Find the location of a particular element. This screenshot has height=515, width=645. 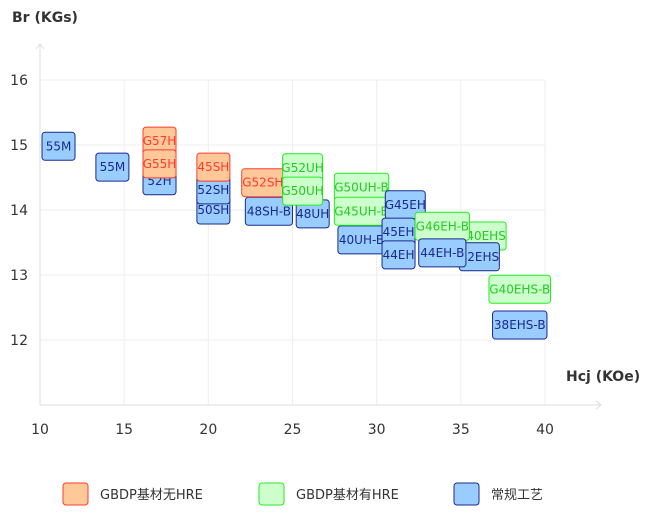

data-point-52SH: 52SH is located at coordinates (213, 190).